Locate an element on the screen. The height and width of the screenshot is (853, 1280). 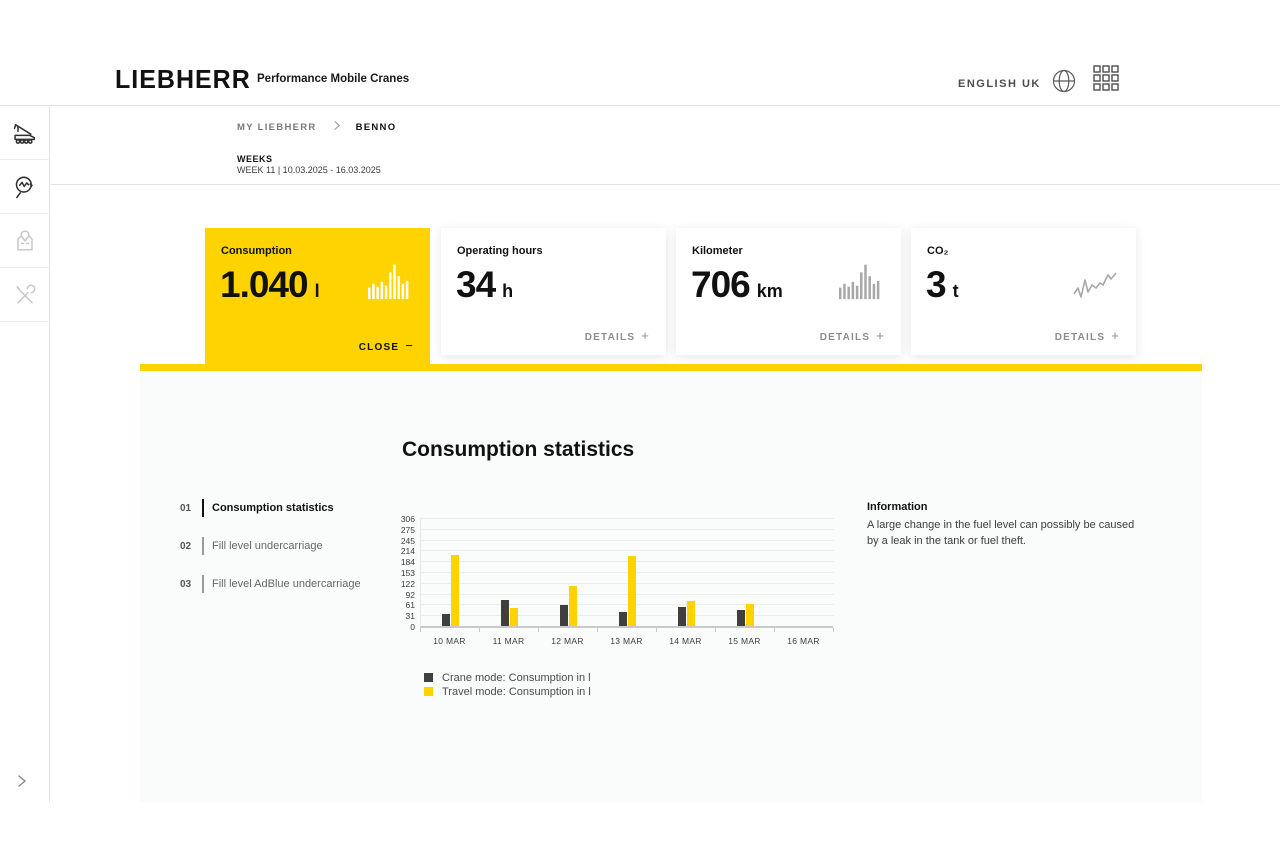
sidebar-item-service is located at coordinates (25, 295).